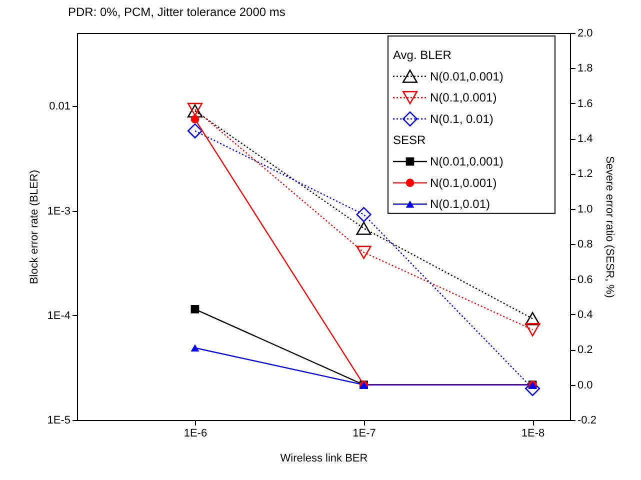 The height and width of the screenshot is (480, 641). I want to click on chart-title: PDR: 0%, PCM, Jitter tolerance 2000 ms, so click(177, 12).